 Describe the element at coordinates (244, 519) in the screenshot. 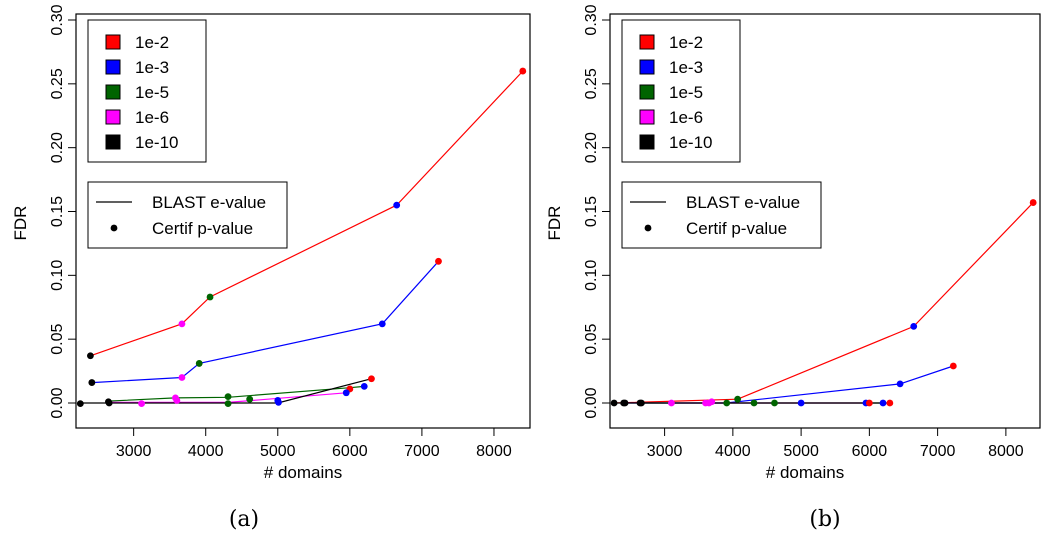

I see `panel-caption: (a)` at that location.